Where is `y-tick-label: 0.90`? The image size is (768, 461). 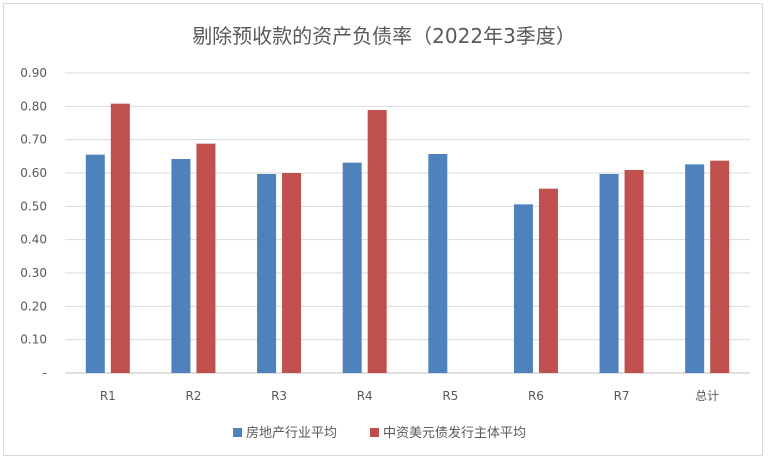 y-tick-label: 0.90 is located at coordinates (33, 73).